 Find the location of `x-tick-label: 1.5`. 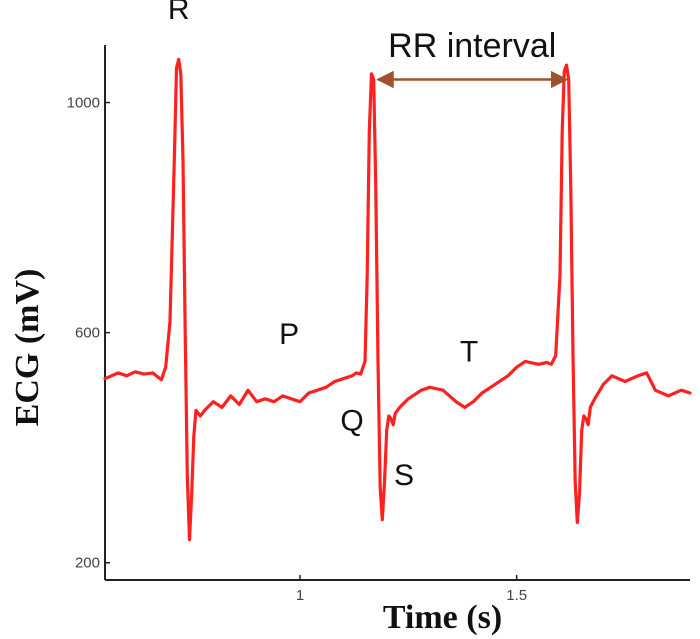

x-tick-label: 1.5 is located at coordinates (516, 595).